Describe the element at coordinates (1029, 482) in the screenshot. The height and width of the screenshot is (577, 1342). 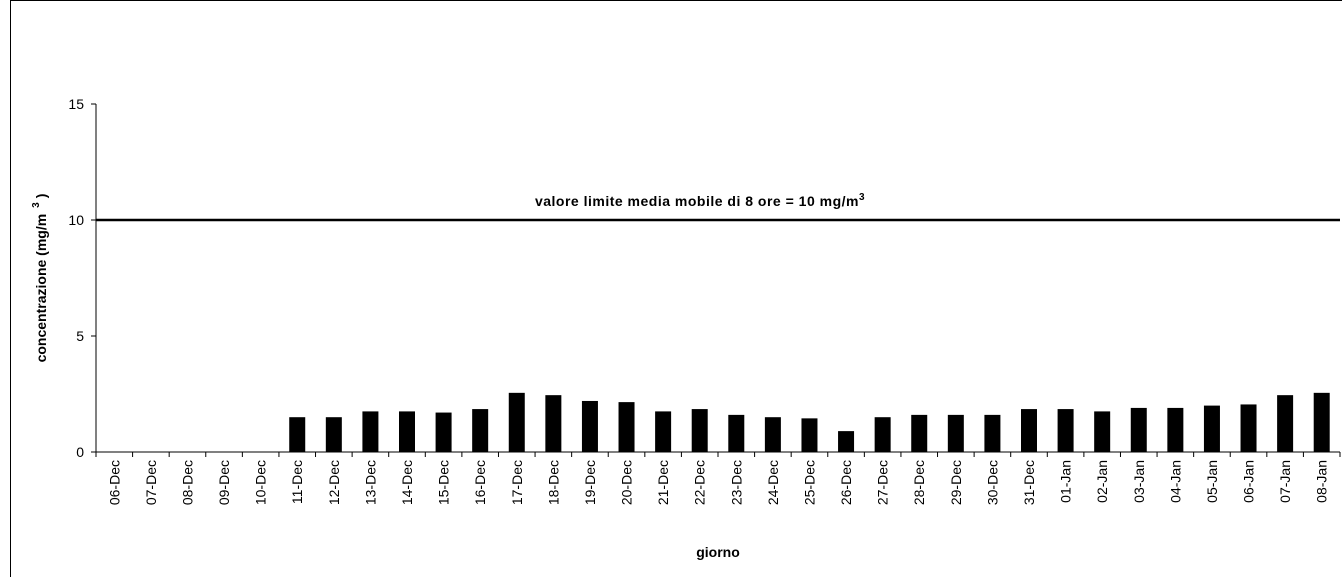
I see `x-tick-label: 31-Dec` at that location.